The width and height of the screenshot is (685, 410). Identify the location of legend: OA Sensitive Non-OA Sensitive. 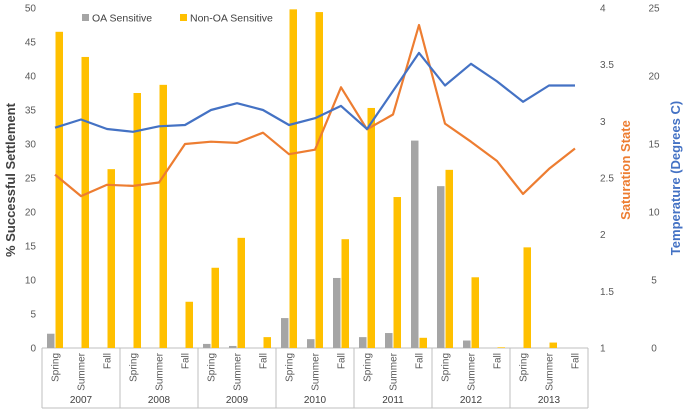
(177, 19).